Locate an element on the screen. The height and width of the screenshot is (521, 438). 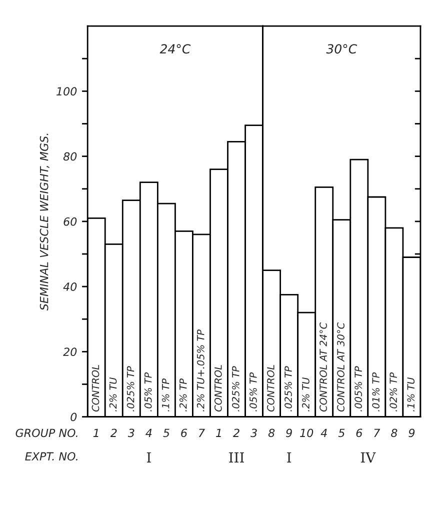
x-tick-label: CONTROL AT 24°C is located at coordinates (323, 367).